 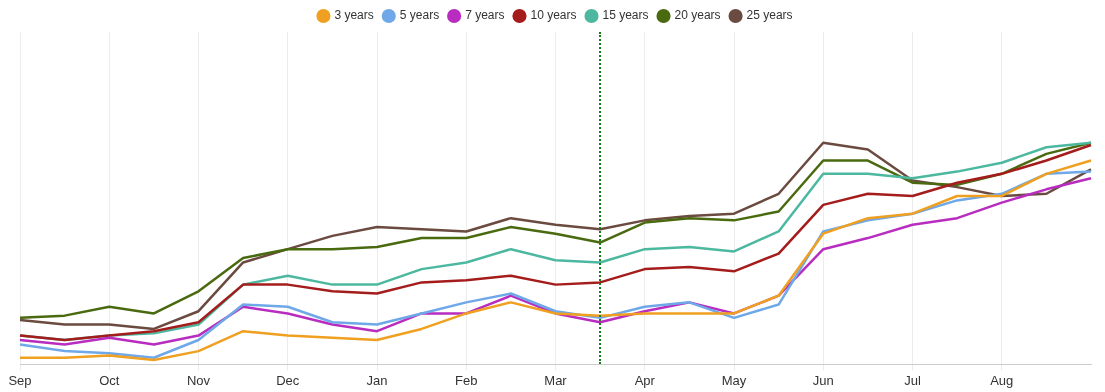 I want to click on x-tick-label: Mar, so click(x=556, y=380).